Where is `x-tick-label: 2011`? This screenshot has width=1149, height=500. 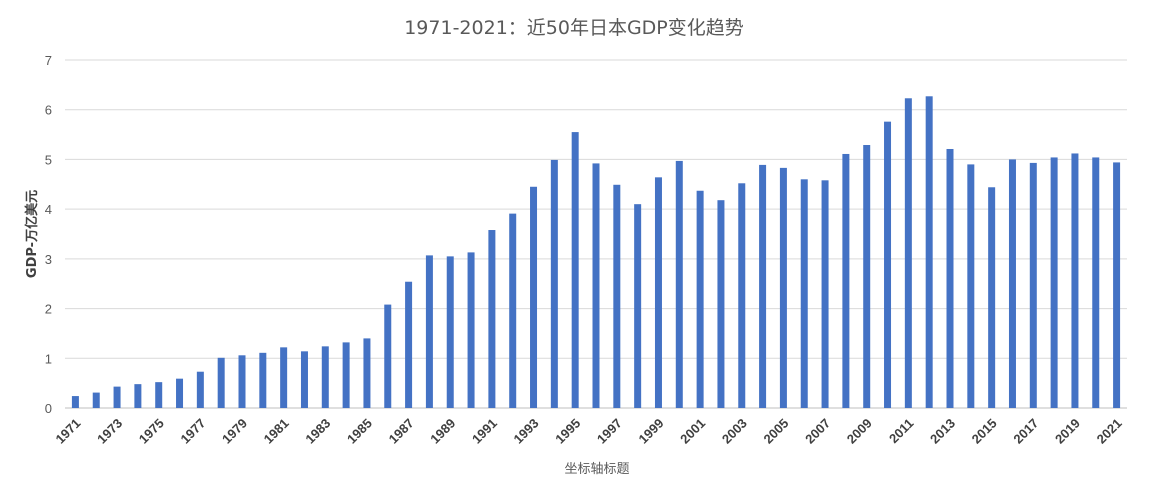
x-tick-label: 2011 is located at coordinates (901, 431).